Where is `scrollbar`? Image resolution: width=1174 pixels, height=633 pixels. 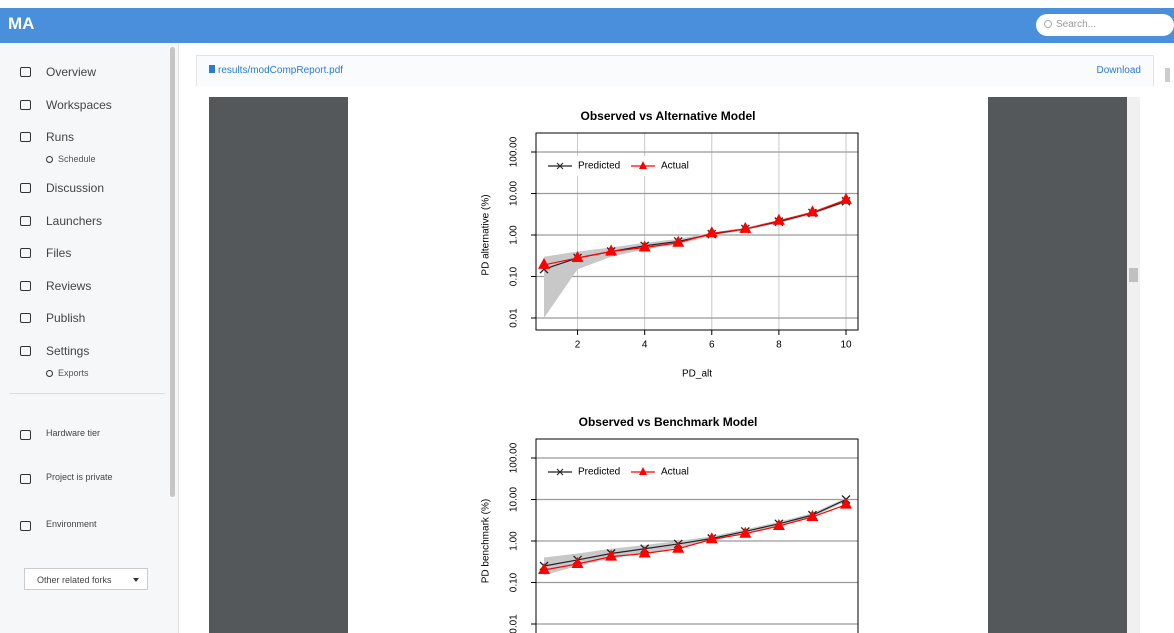 scrollbar is located at coordinates (172, 272).